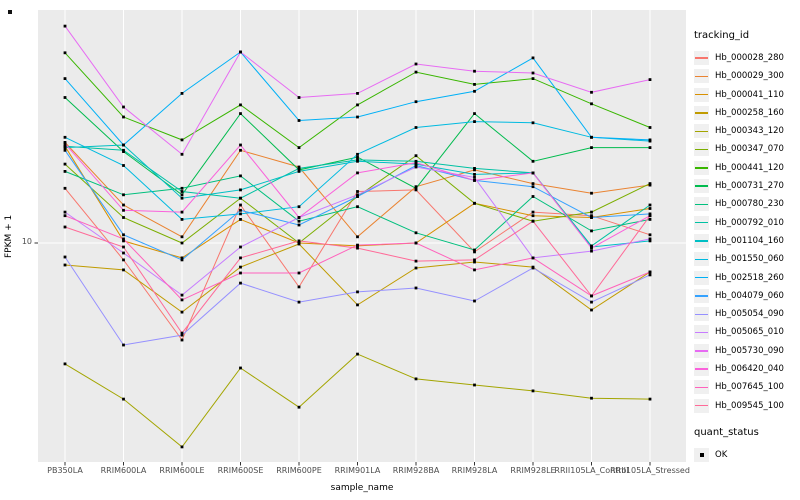  What do you see at coordinates (416, 470) in the screenshot?
I see `x-tick-label: RRIM928BA` at bounding box center [416, 470].